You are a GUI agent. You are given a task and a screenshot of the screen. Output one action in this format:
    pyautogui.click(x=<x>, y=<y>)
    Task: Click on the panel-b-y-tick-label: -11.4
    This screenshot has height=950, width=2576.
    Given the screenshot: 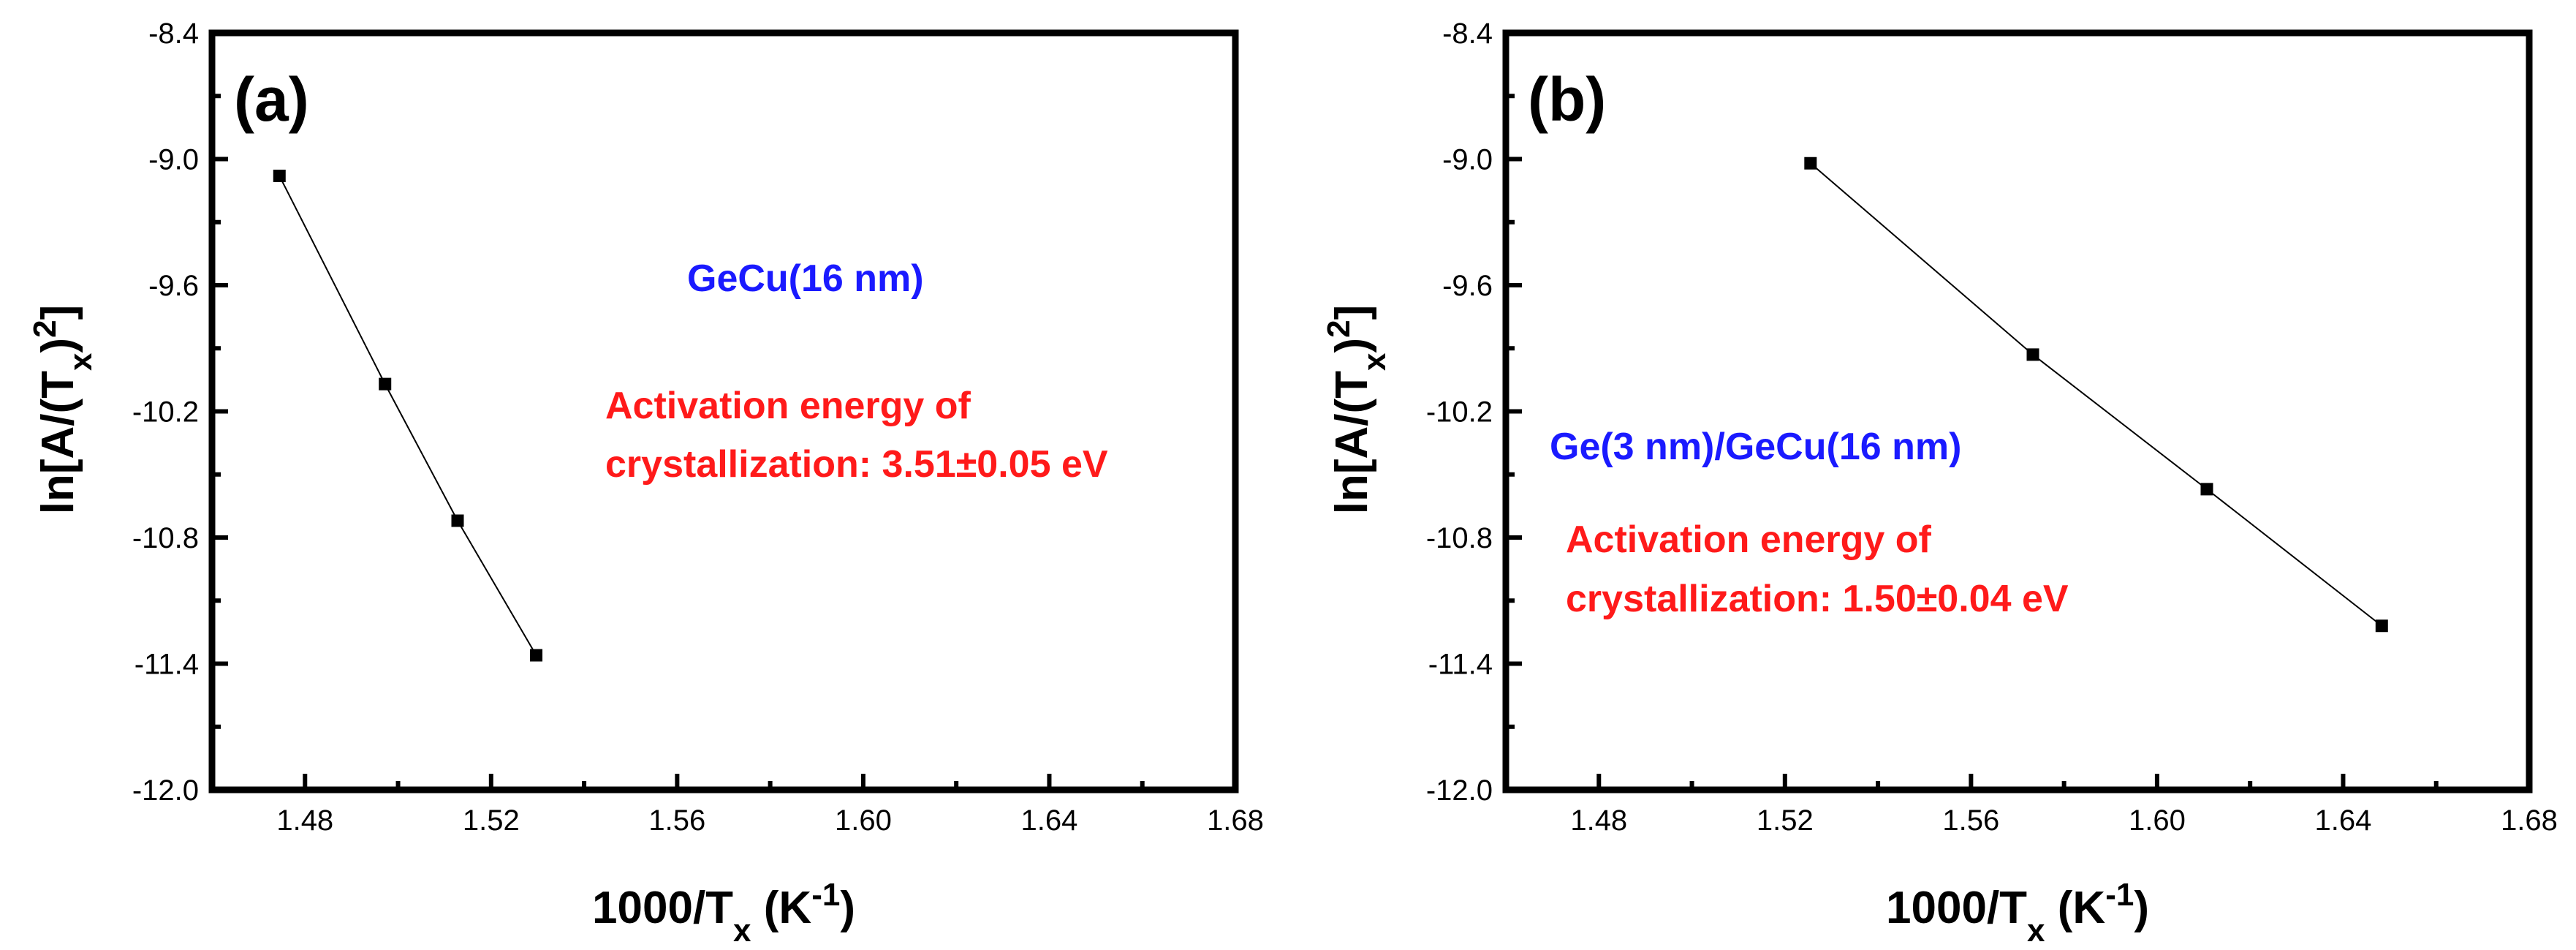 What is the action you would take?
    pyautogui.click(x=1460, y=665)
    